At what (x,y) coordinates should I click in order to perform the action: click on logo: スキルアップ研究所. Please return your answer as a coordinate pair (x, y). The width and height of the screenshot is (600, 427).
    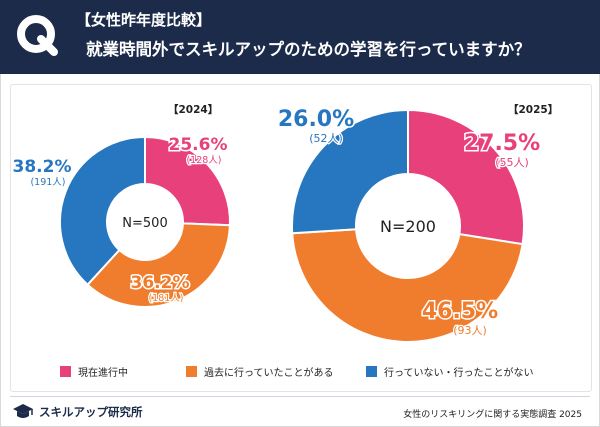
    Looking at the image, I should click on (77, 412).